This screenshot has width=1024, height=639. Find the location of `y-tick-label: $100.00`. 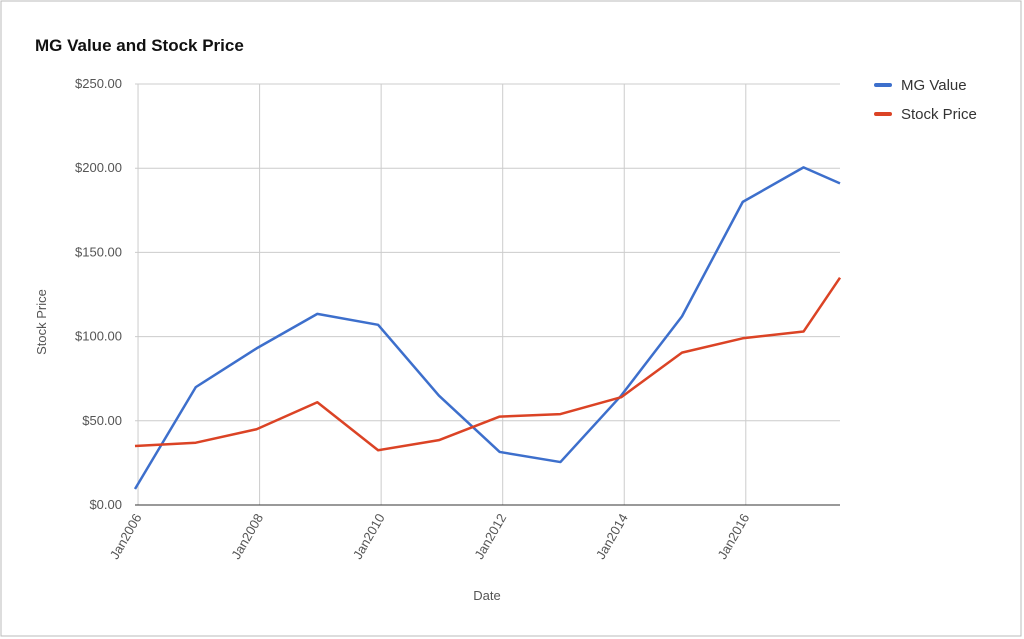

y-tick-label: $100.00 is located at coordinates (98, 336).